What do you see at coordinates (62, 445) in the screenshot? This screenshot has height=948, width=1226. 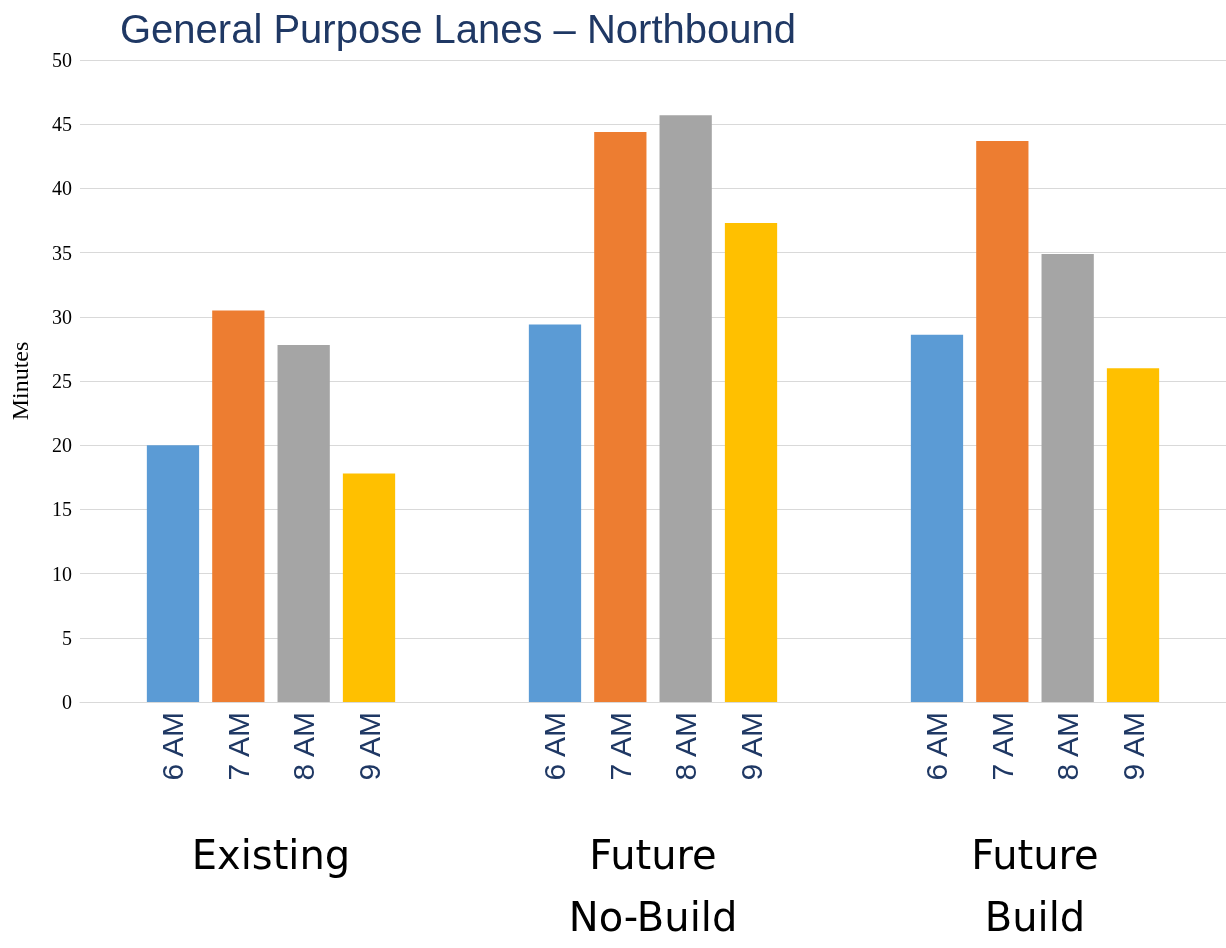 I see `y-tick-label: 20` at bounding box center [62, 445].